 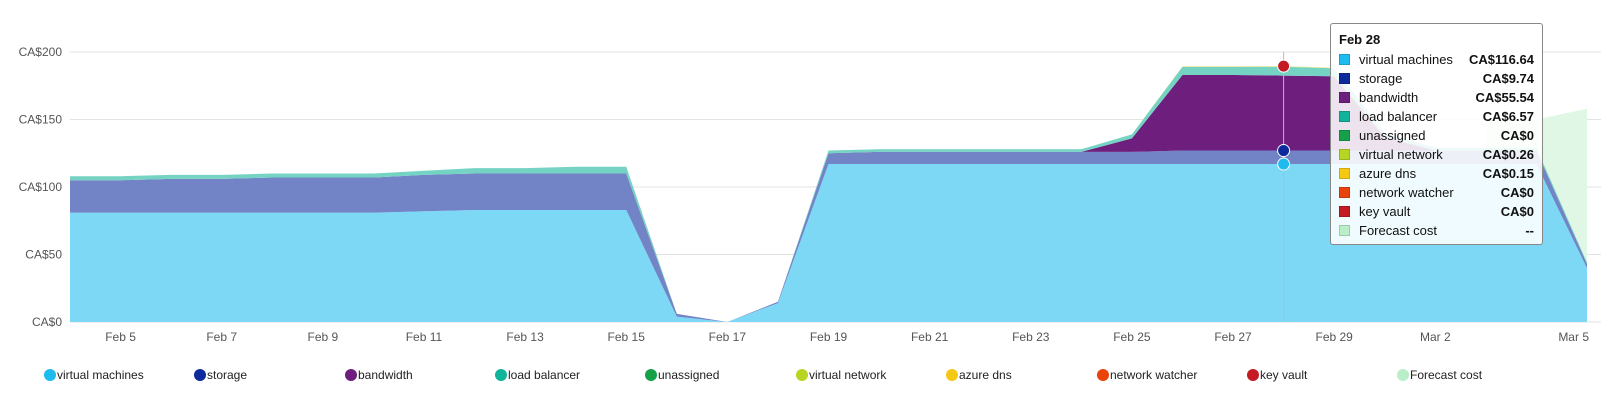 What do you see at coordinates (1406, 59) in the screenshot?
I see `tooltip-series-name: virtual machines` at bounding box center [1406, 59].